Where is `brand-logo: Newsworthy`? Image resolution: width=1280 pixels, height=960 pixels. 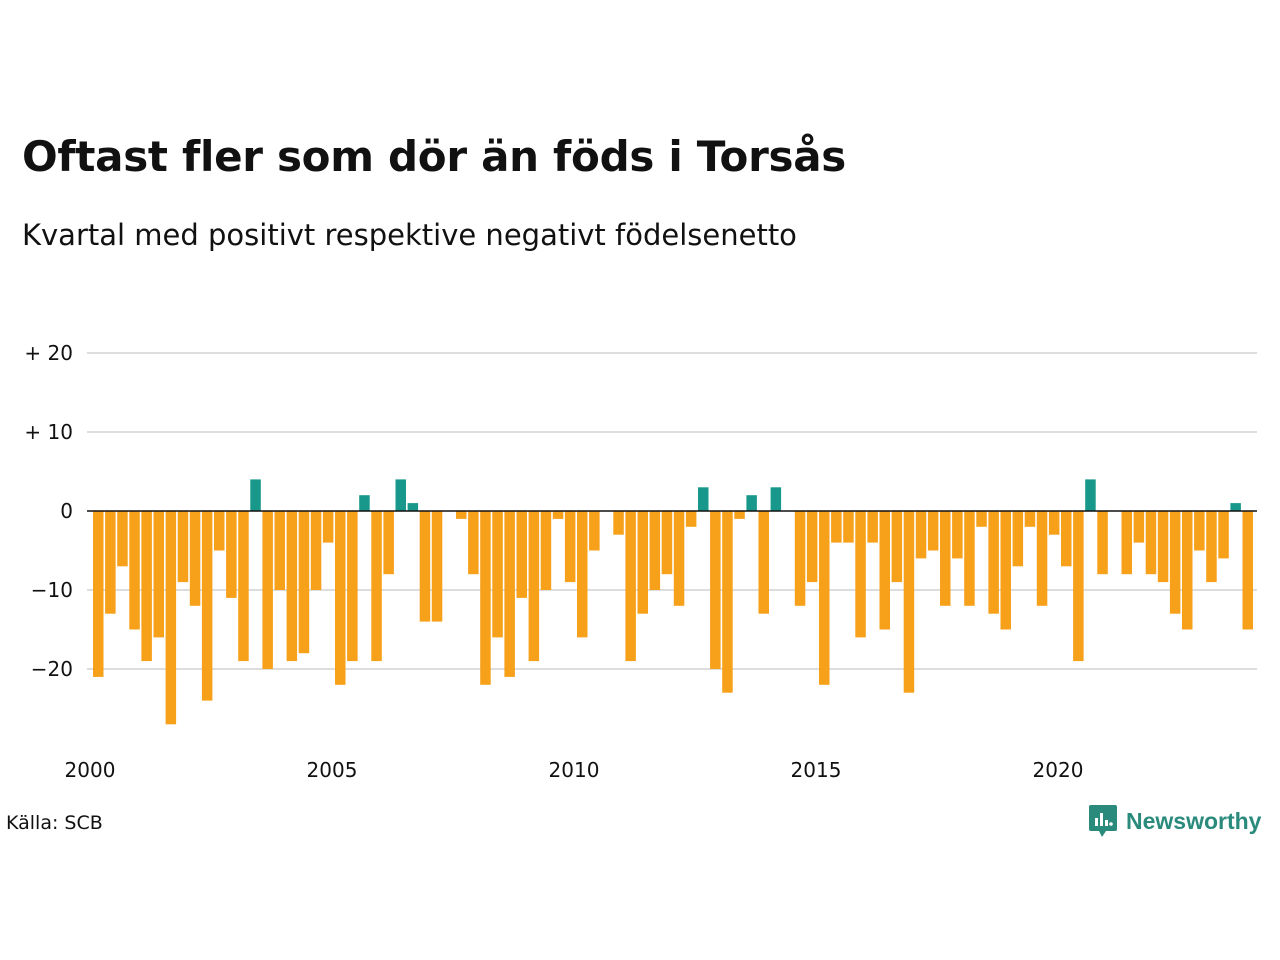
brand-logo: Newsworthy is located at coordinates (1174, 821).